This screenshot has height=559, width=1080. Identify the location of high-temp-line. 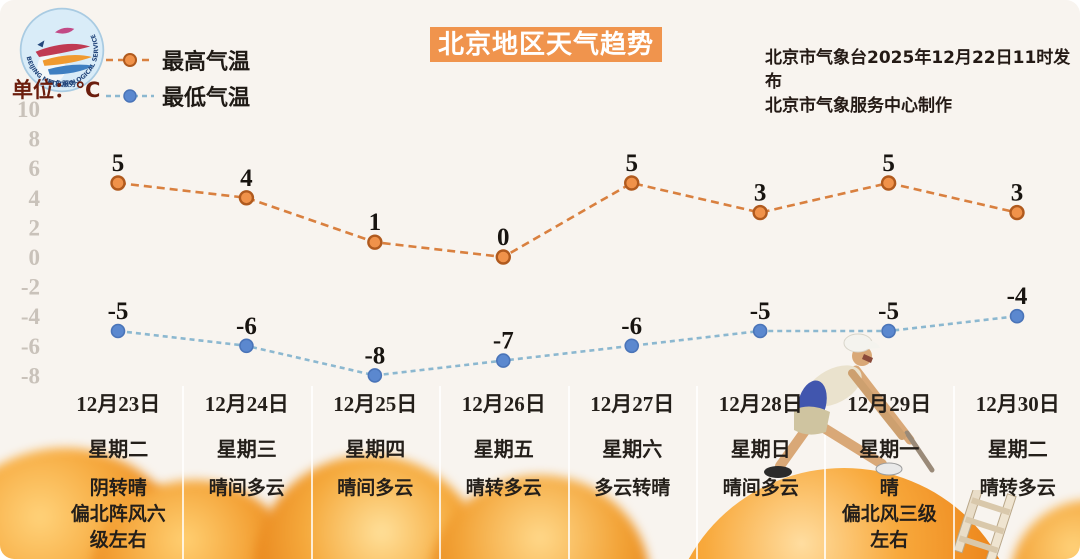
(567, 220).